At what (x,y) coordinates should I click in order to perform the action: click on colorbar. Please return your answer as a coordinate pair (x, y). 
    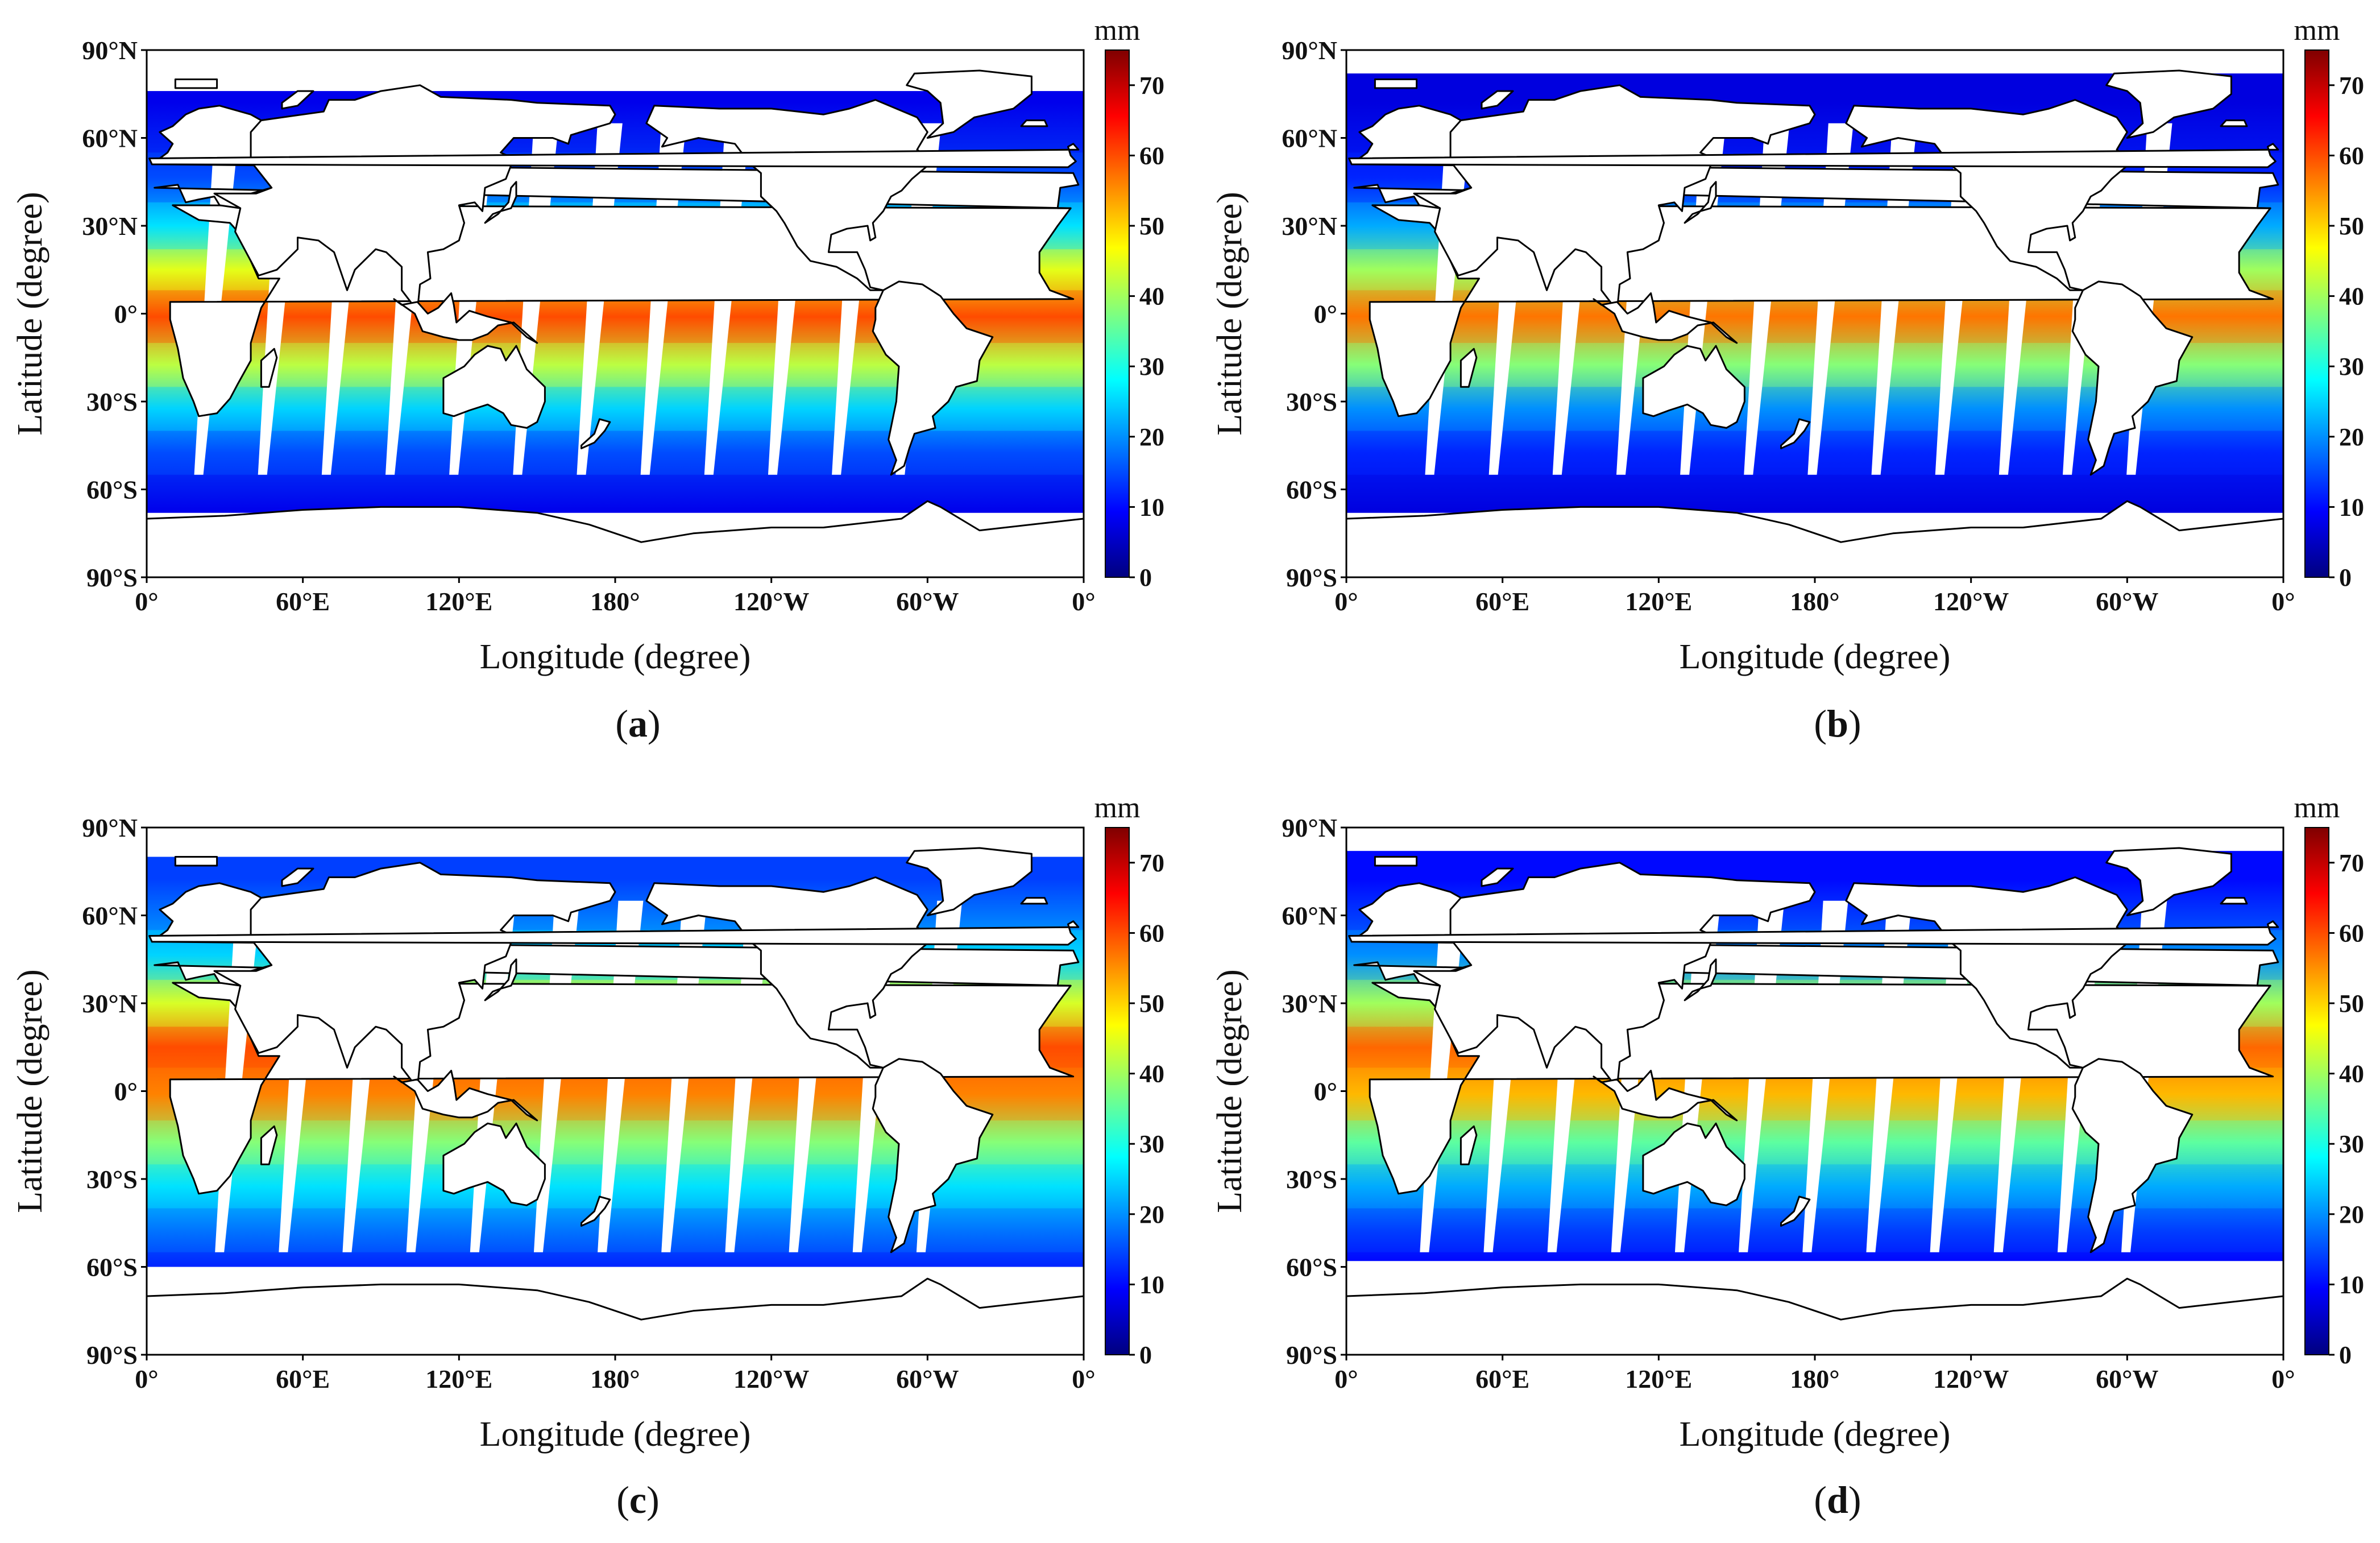
    Looking at the image, I should click on (1117, 313).